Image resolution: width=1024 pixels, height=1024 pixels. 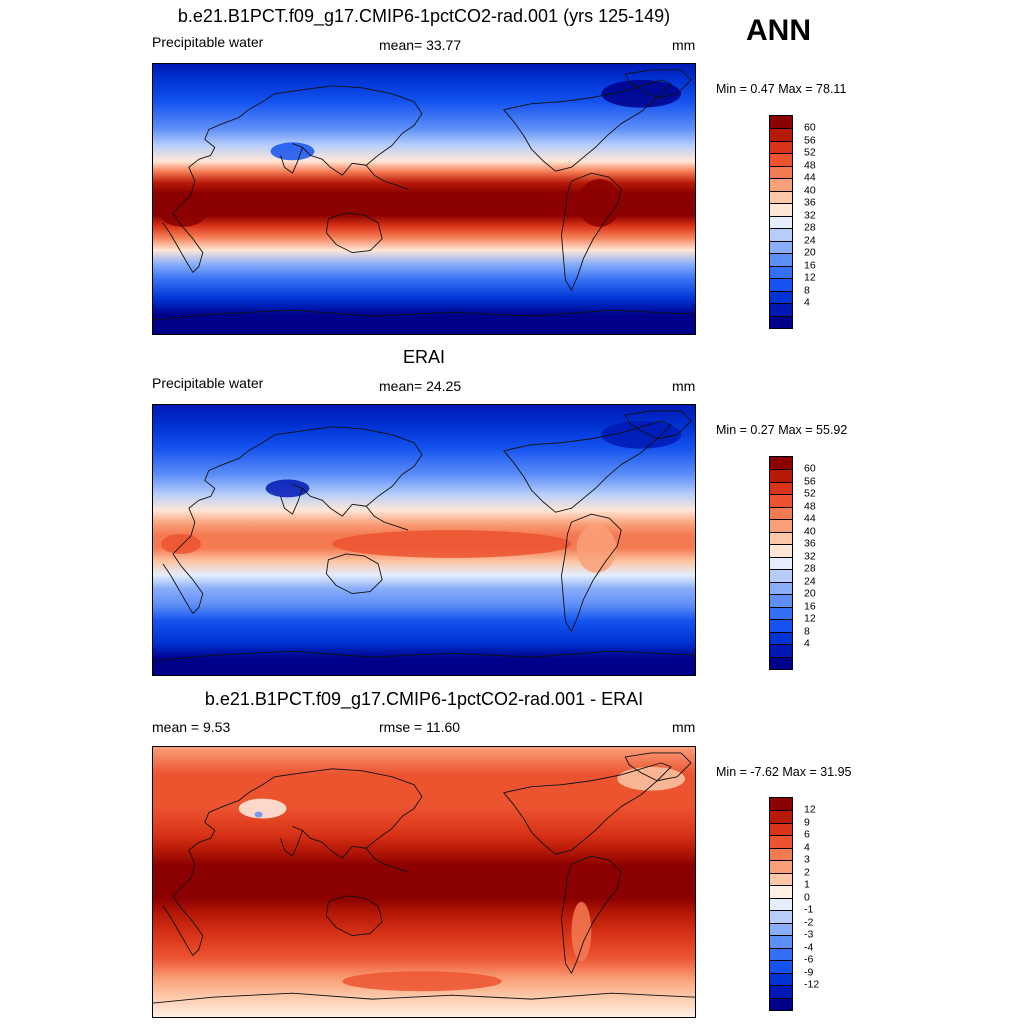 What do you see at coordinates (809, 909) in the screenshot?
I see `colorbar-tick-label: -1` at bounding box center [809, 909].